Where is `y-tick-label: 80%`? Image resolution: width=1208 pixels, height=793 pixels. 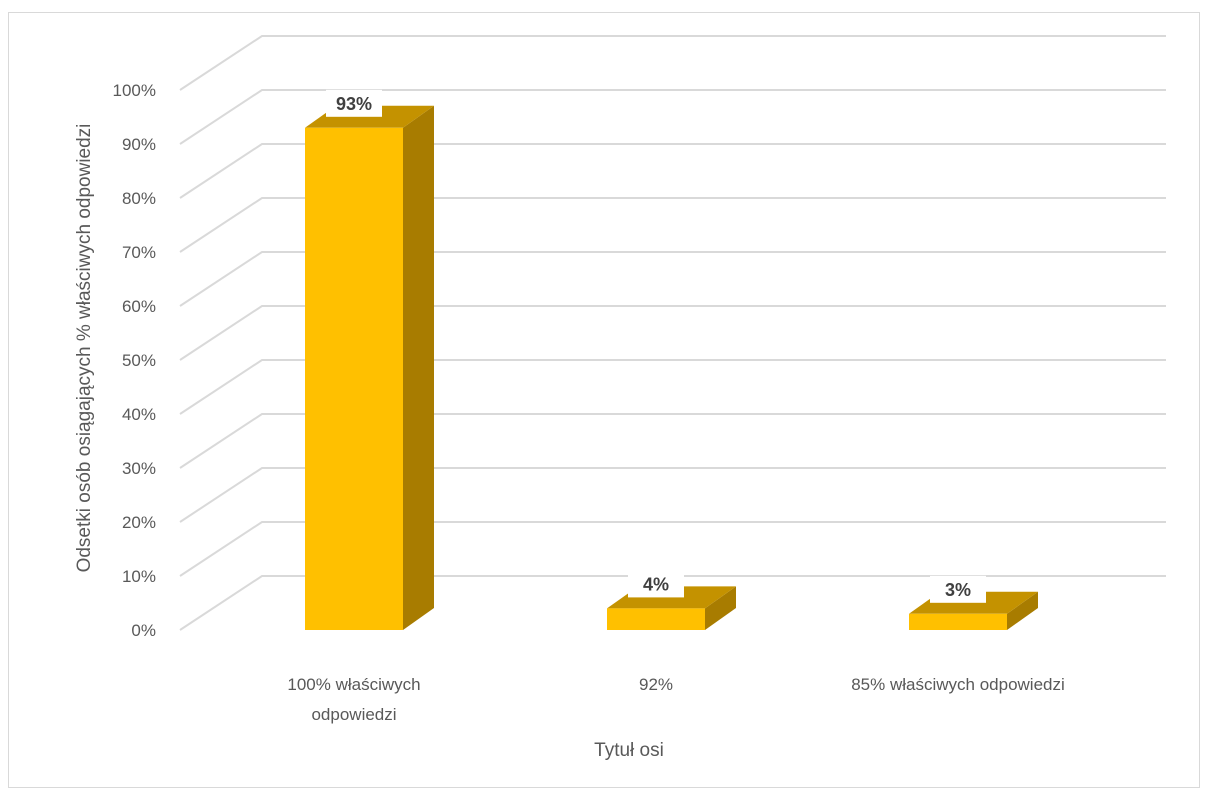 y-tick-label: 80% is located at coordinates (139, 198).